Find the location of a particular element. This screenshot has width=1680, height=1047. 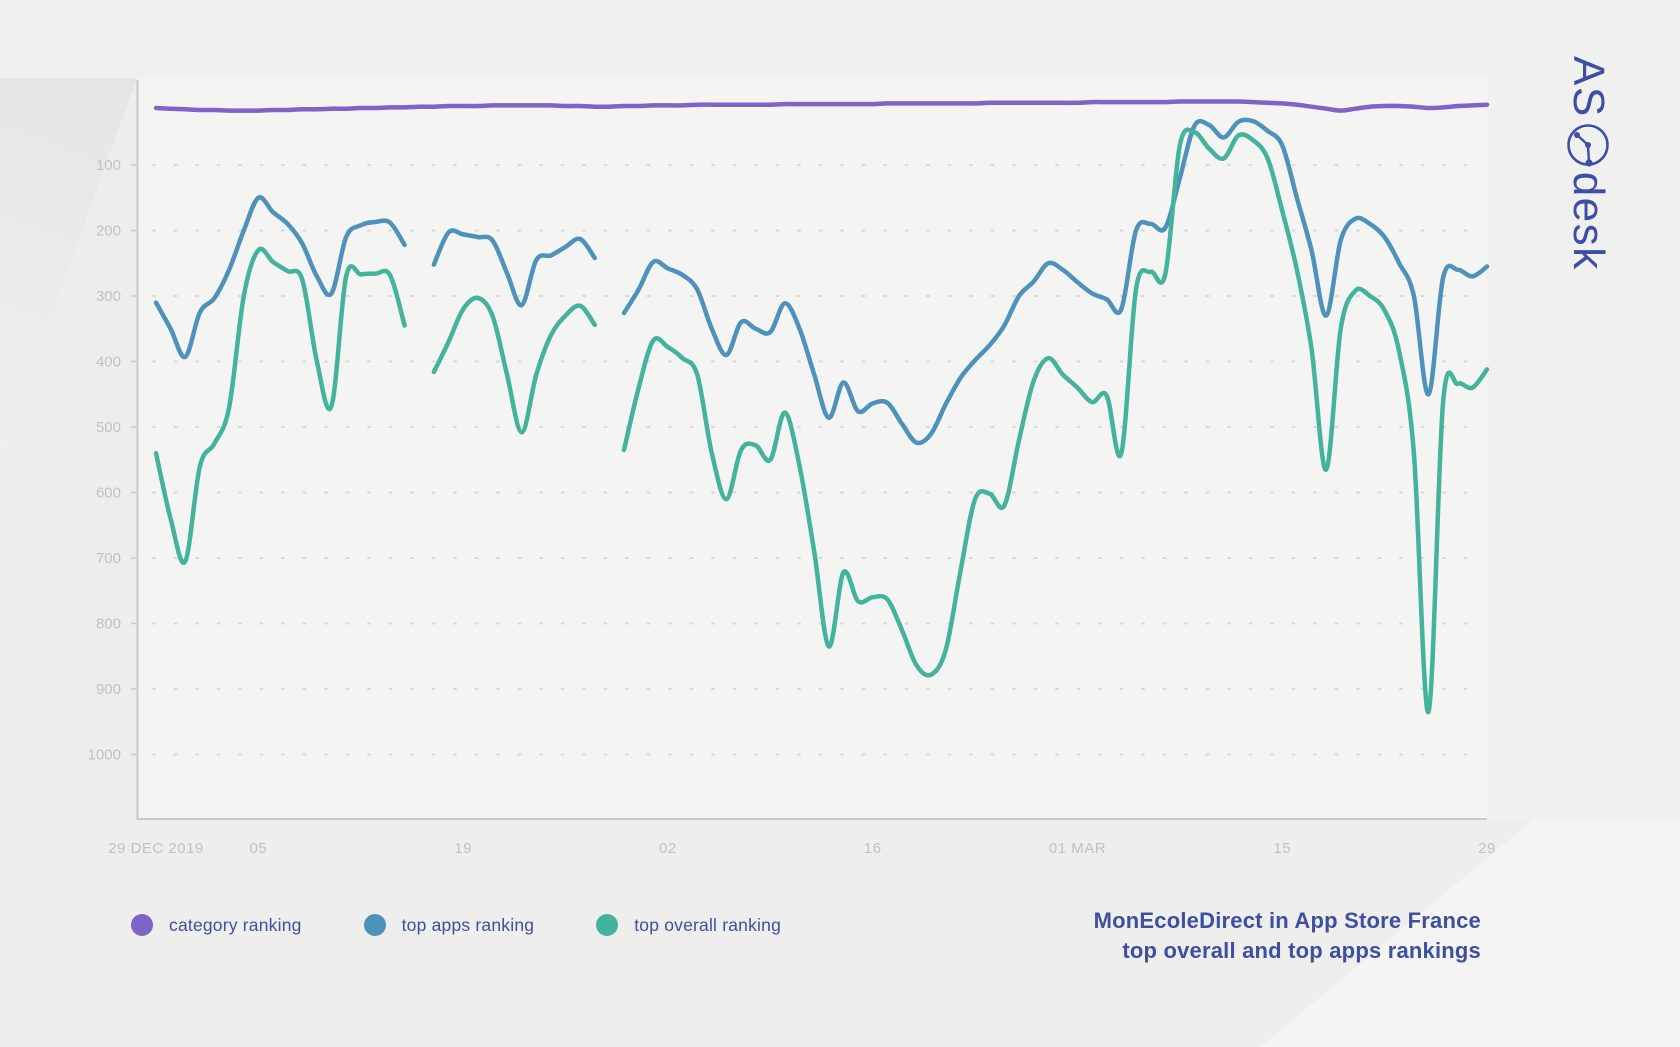

chart-title-line1: MonEcoleDirect in App Store France is located at coordinates (1287, 920).